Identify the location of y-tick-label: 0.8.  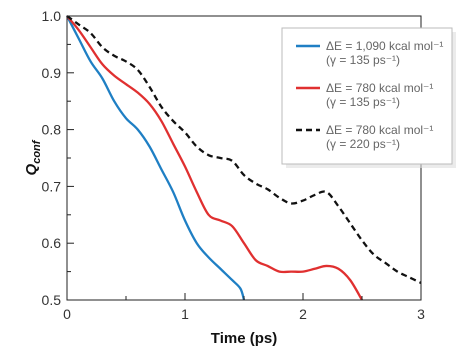
(52, 130).